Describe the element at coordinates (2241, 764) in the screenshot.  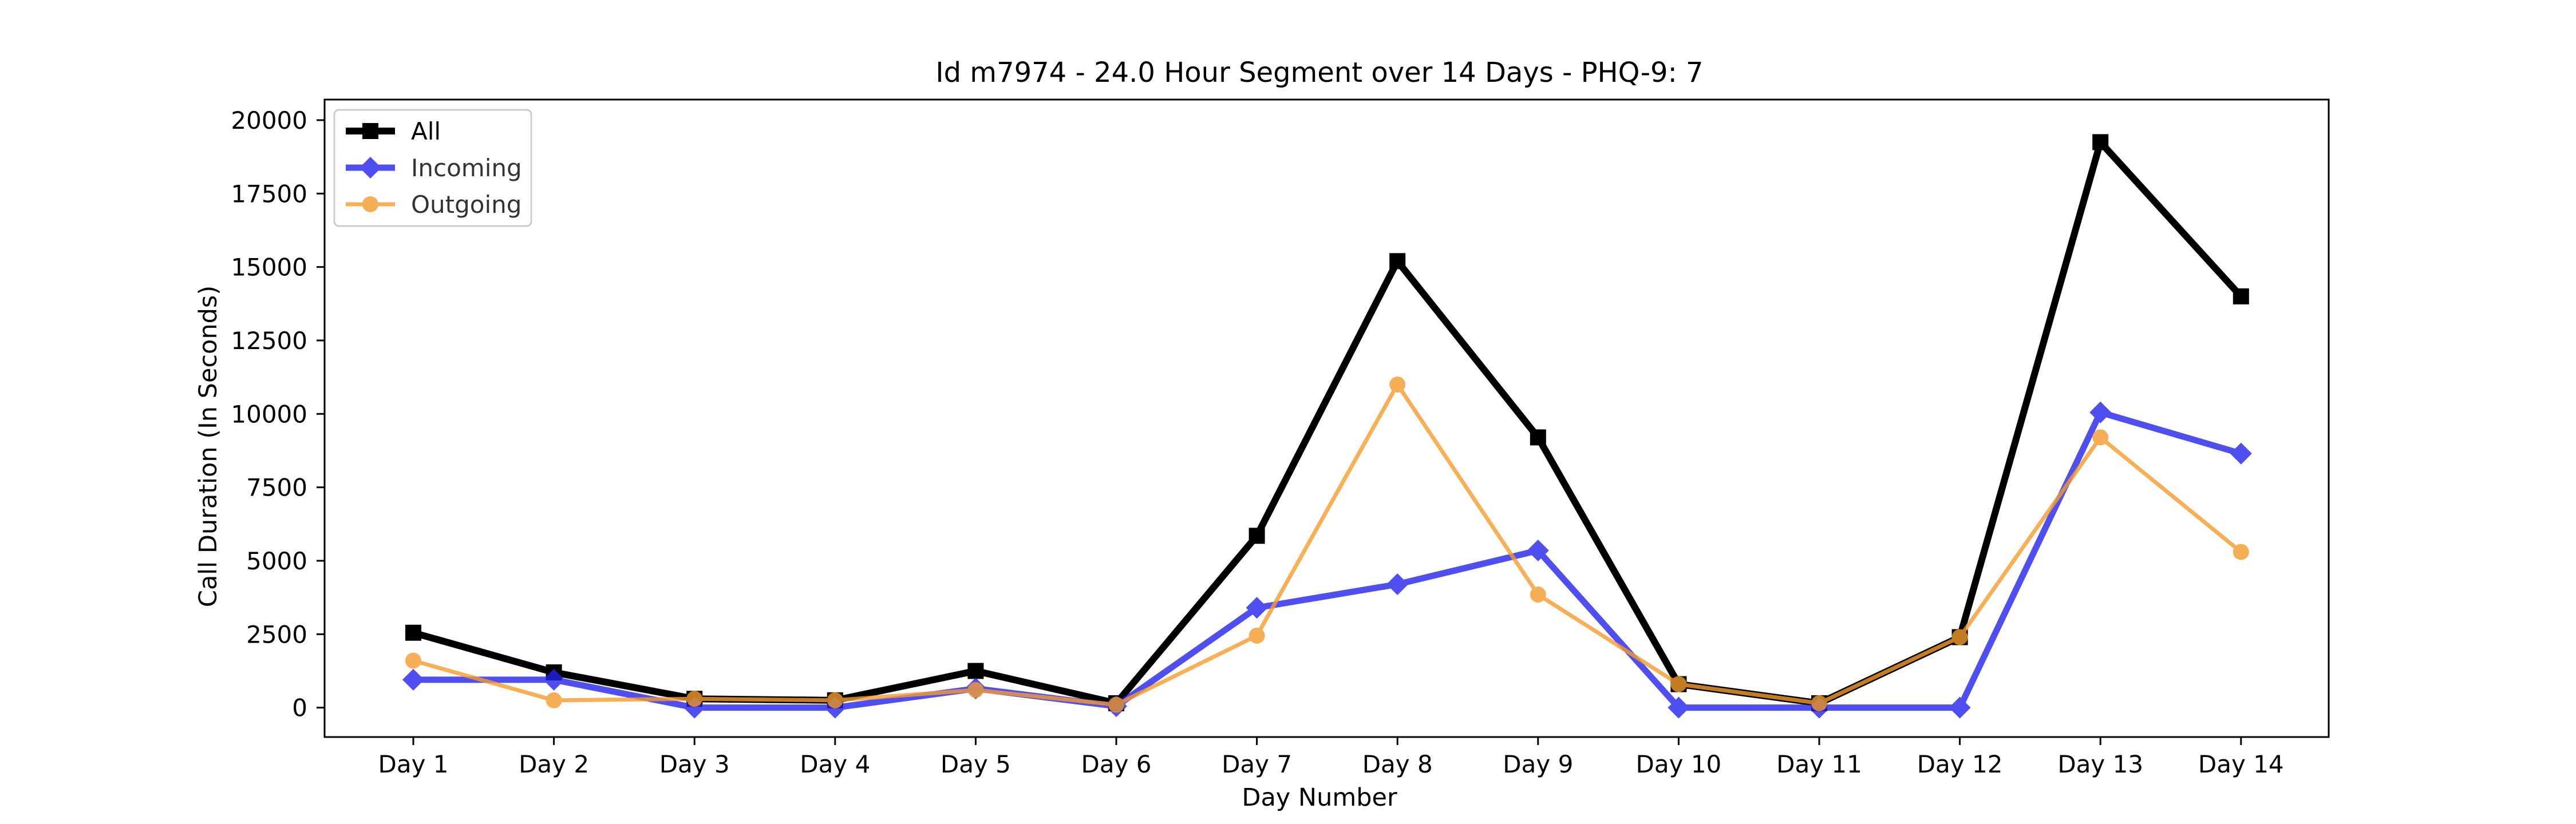
I see `x-tick-label: Day 14` at that location.